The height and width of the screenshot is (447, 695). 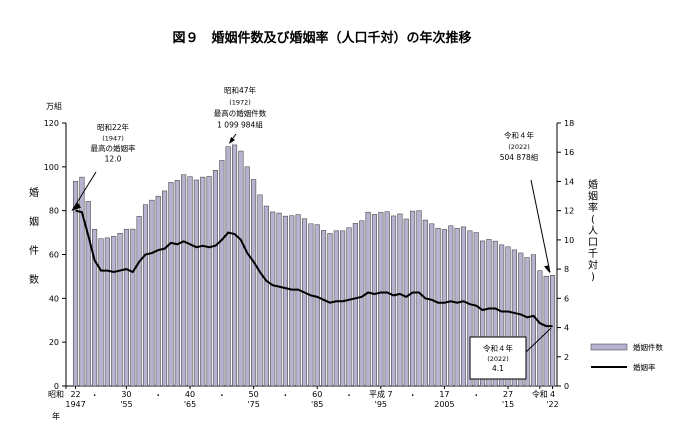 What do you see at coordinates (566, 298) in the screenshot?
I see `right-tick-label: 6` at bounding box center [566, 298].